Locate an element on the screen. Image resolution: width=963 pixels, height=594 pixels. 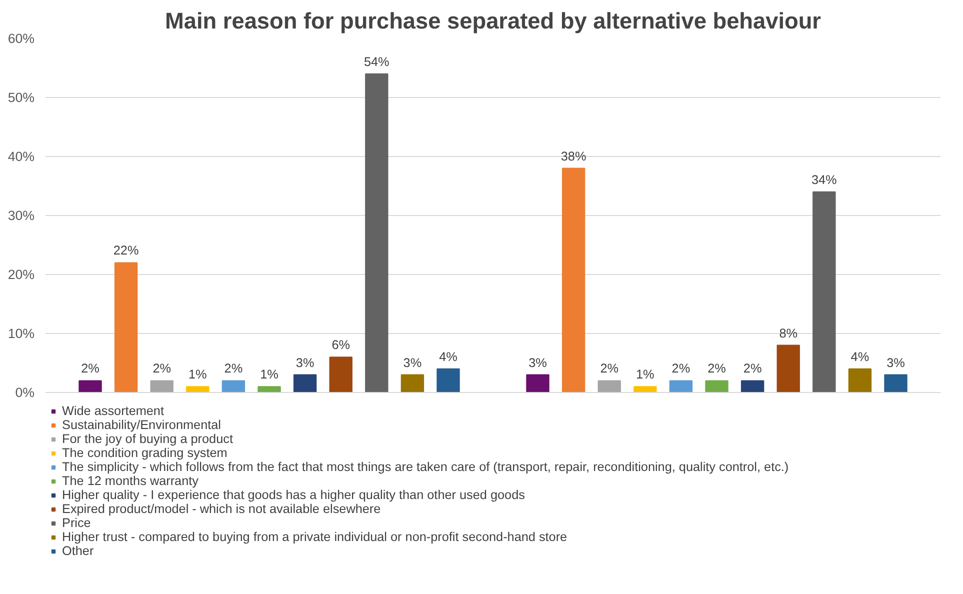
legend-label: Wide assortement is located at coordinates (113, 411).